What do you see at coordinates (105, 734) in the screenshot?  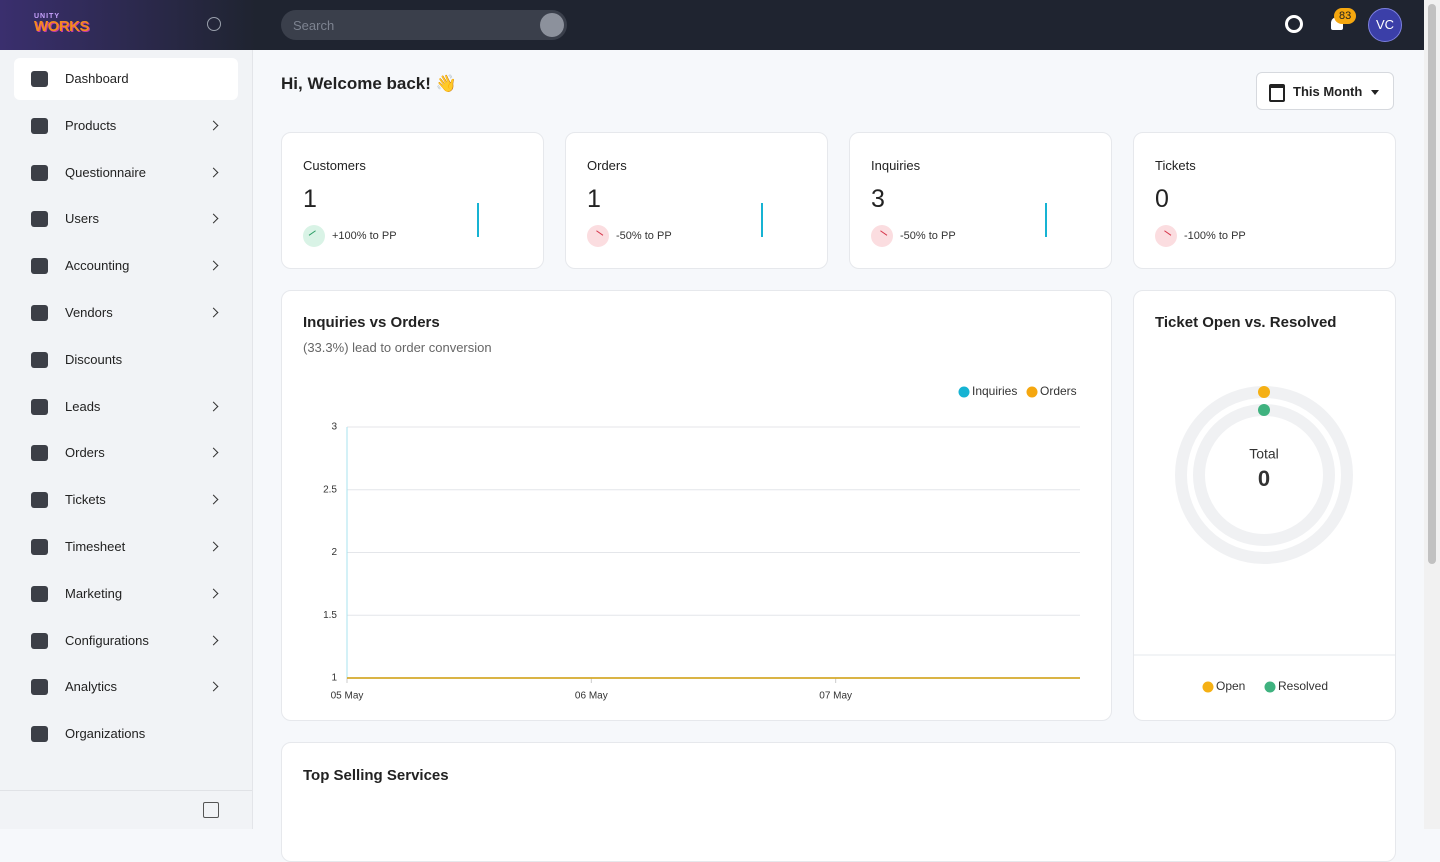 I see `nav-item: Organizations` at bounding box center [105, 734].